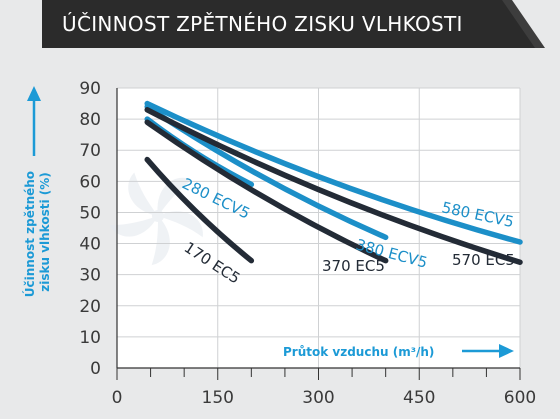 The height and width of the screenshot is (419, 560). I want to click on x-tick-label: 600, so click(520, 398).